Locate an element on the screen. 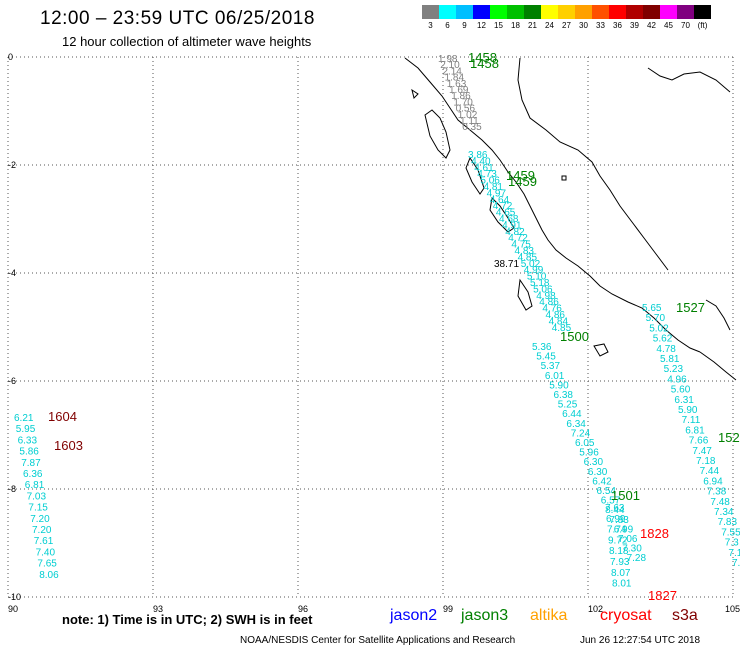 This screenshot has width=740, height=650. swh-value: 1.11 is located at coordinates (469, 121).